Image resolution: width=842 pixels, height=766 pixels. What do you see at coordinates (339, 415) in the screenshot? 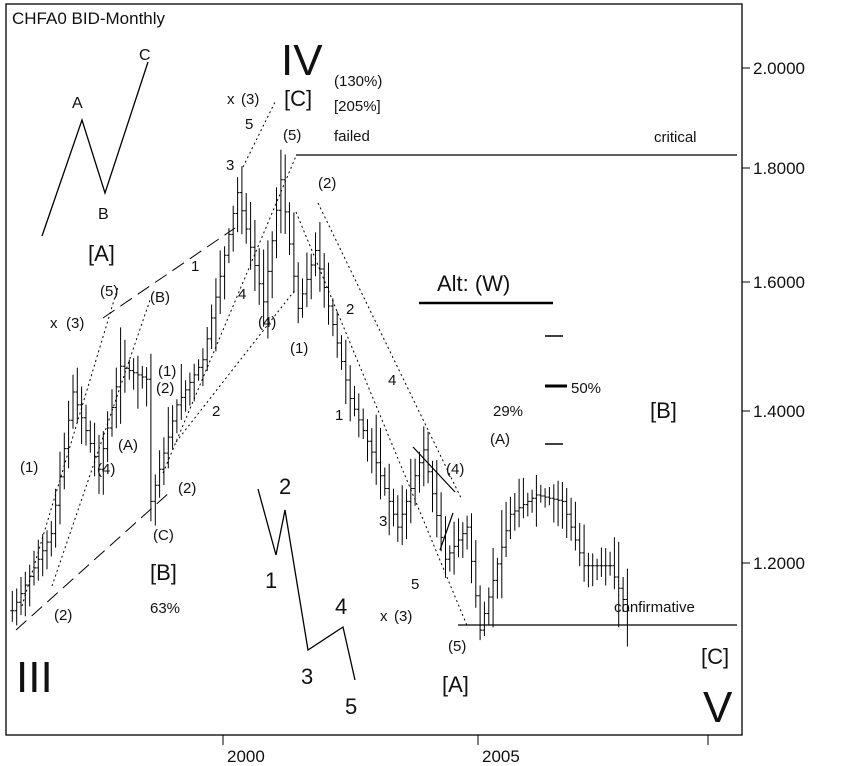
I see `label-number-1: 1` at bounding box center [339, 415].